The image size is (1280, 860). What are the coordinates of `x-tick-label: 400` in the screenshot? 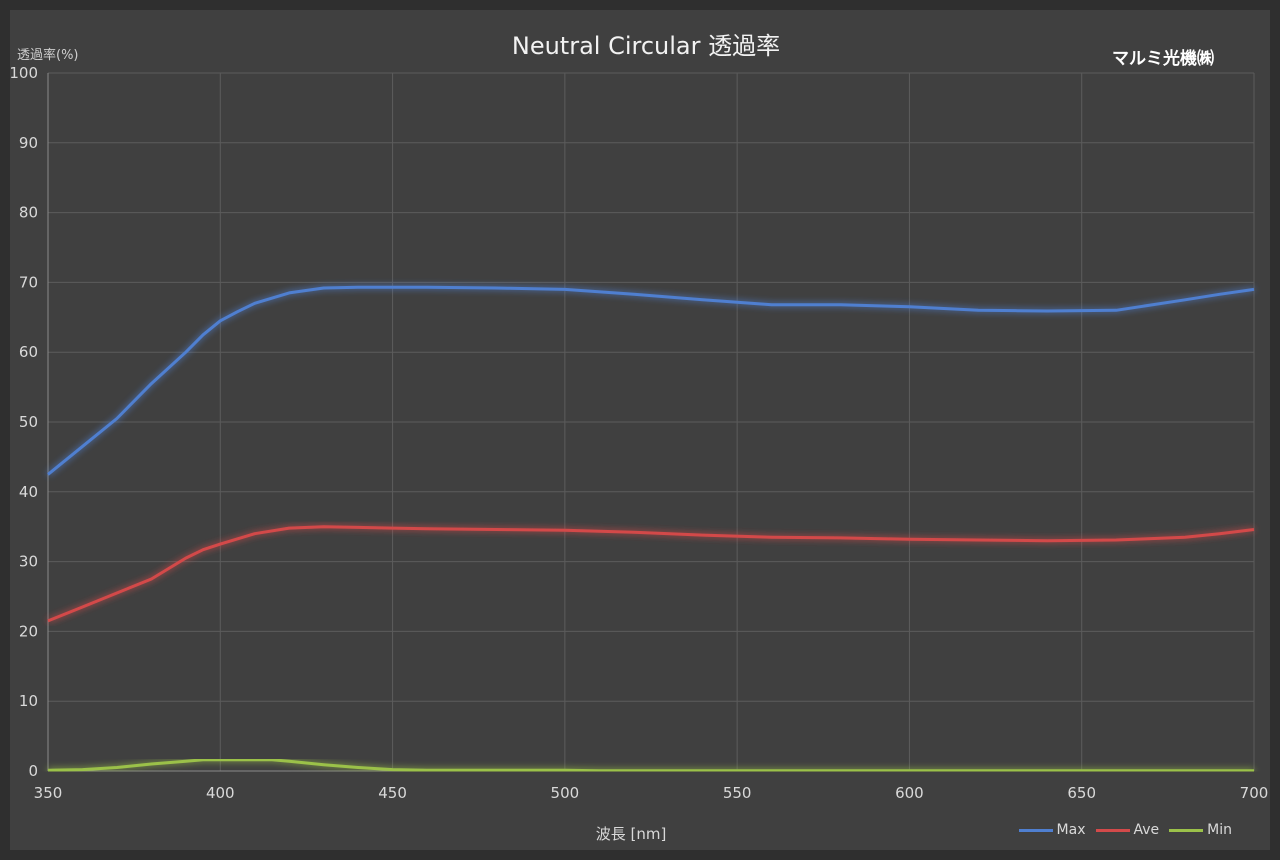 It's located at (220, 793).